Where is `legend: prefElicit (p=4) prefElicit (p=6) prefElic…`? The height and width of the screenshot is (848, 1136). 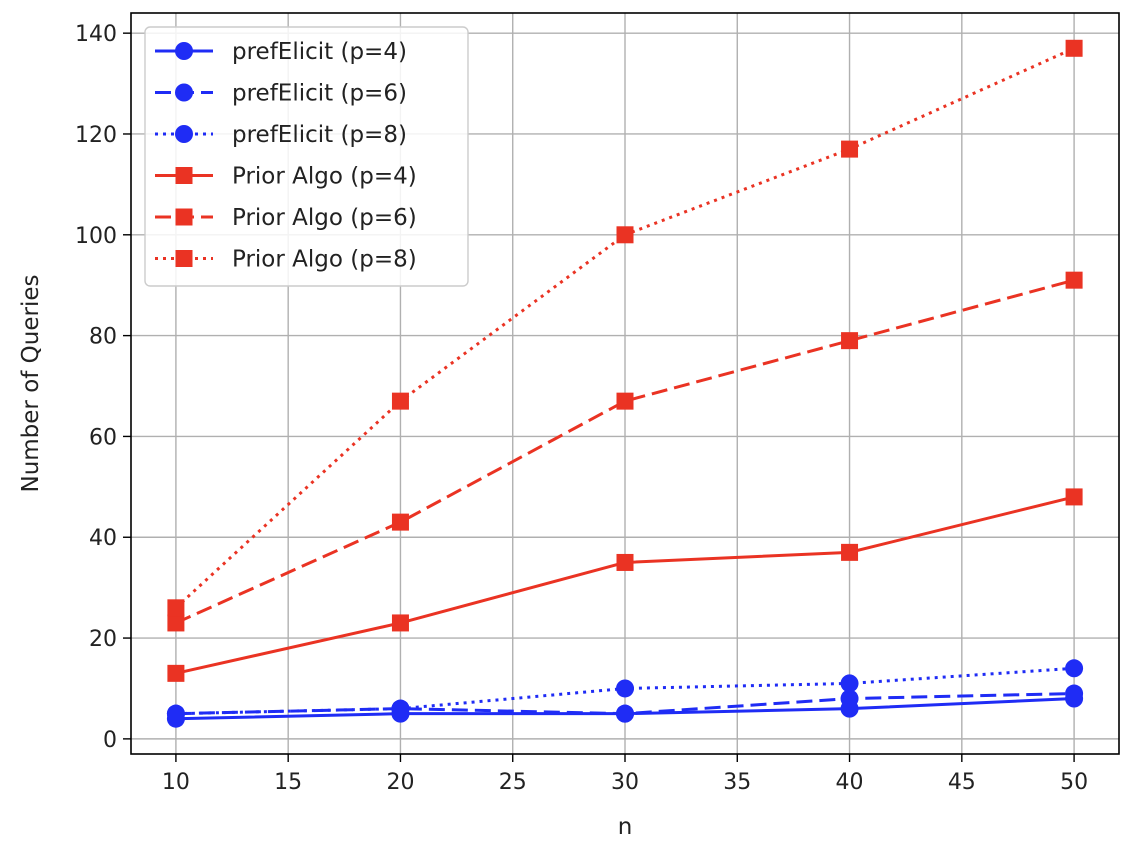 legend: prefElicit (p=4) prefElicit (p=6) prefElic… is located at coordinates (306, 156).